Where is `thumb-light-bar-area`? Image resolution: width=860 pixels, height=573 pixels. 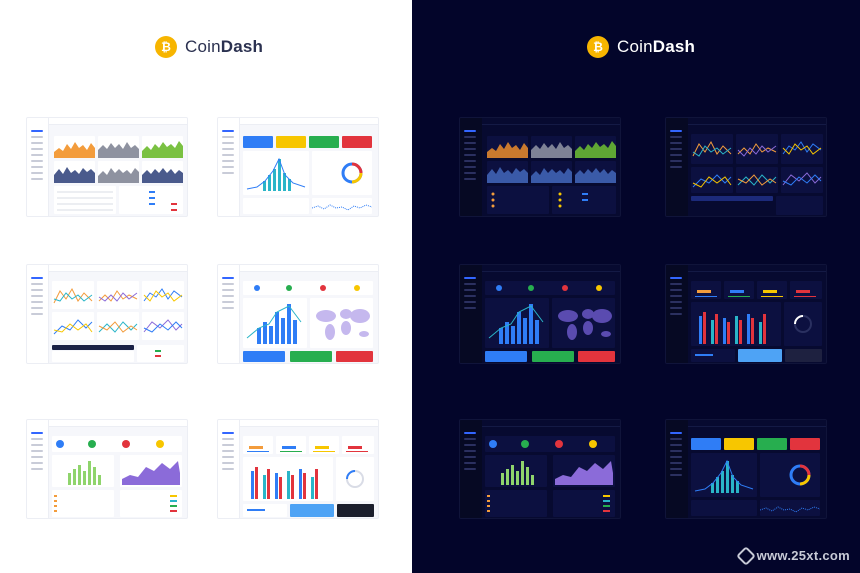 thumb-light-bar-area is located at coordinates (107, 469).